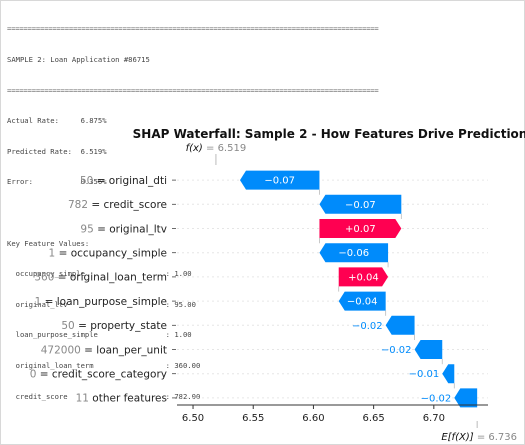 The width and height of the screenshot is (525, 445). Describe the element at coordinates (122, 326) in the screenshot. I see `feature-label-name: = property_state` at that location.